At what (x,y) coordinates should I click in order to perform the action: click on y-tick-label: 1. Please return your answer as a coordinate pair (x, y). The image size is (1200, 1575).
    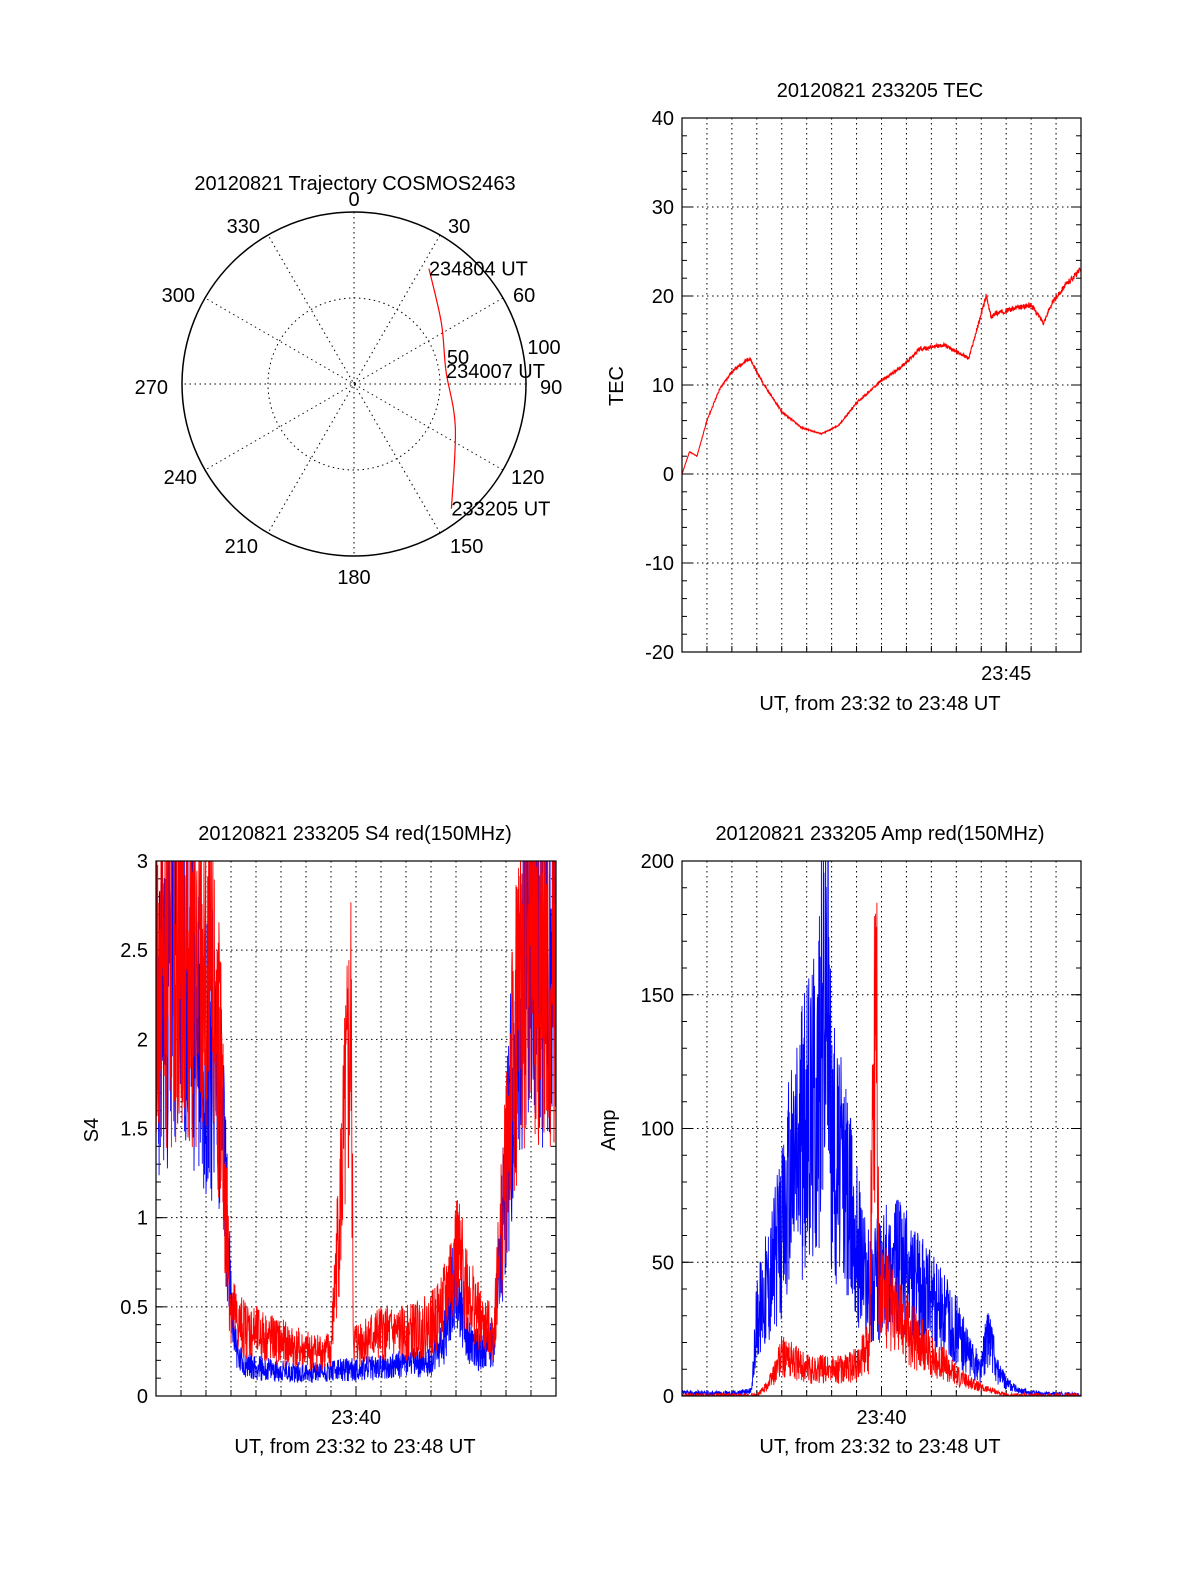
    Looking at the image, I should click on (142, 1219).